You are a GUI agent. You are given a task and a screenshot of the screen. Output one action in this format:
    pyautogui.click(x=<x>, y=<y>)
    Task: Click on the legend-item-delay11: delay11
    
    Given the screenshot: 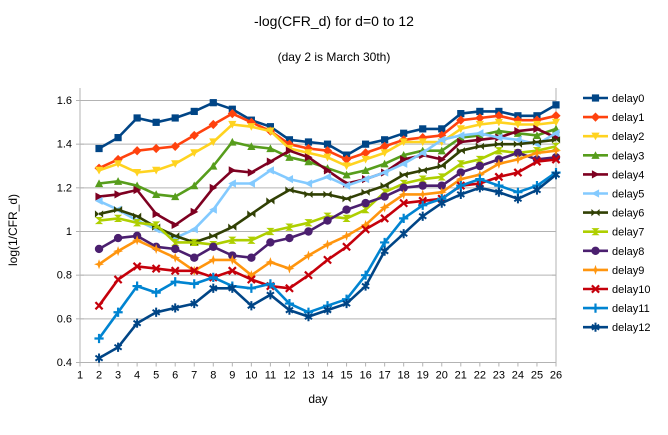 What is the action you would take?
    pyautogui.click(x=616, y=309)
    